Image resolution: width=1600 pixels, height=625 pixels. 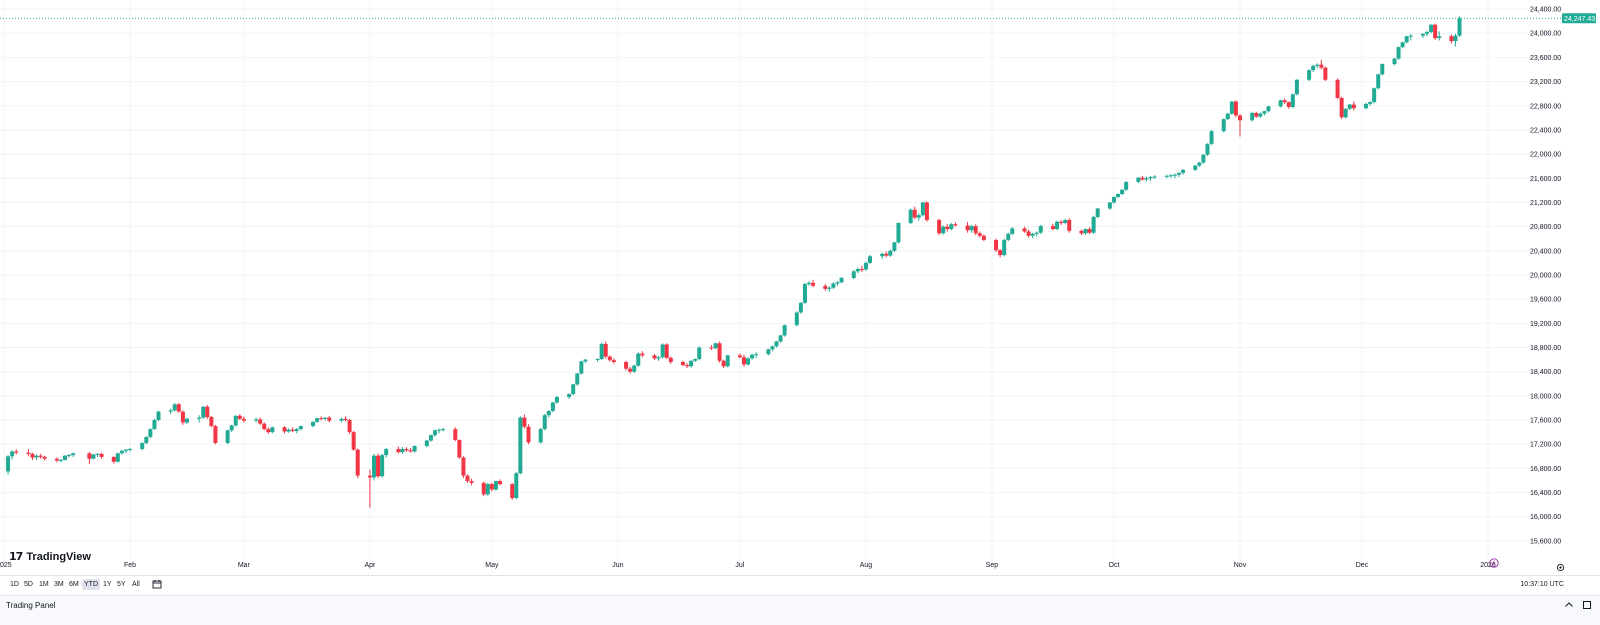 I want to click on range-button-ytd: YTD, so click(x=91, y=584).